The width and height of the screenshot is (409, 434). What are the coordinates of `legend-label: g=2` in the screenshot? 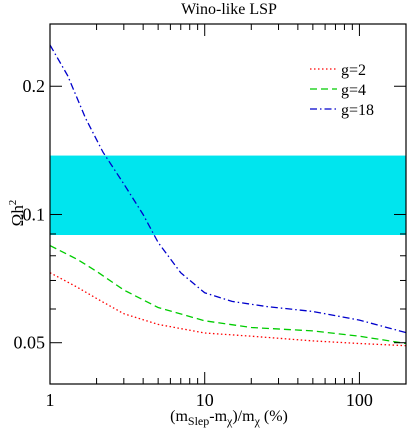 It's located at (353, 70).